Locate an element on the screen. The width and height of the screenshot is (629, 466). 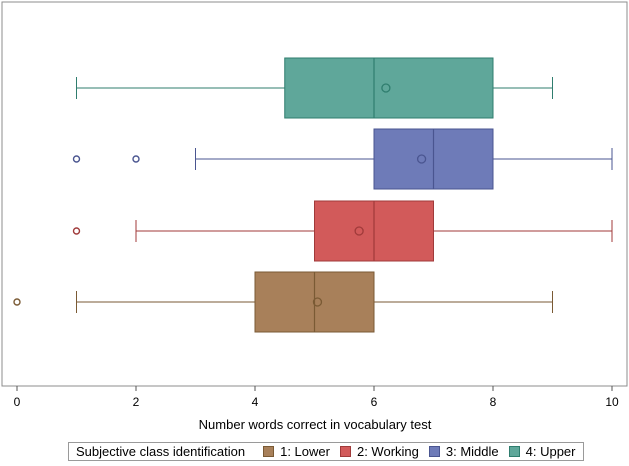
legend-item-1: 1: Lower is located at coordinates (296, 451).